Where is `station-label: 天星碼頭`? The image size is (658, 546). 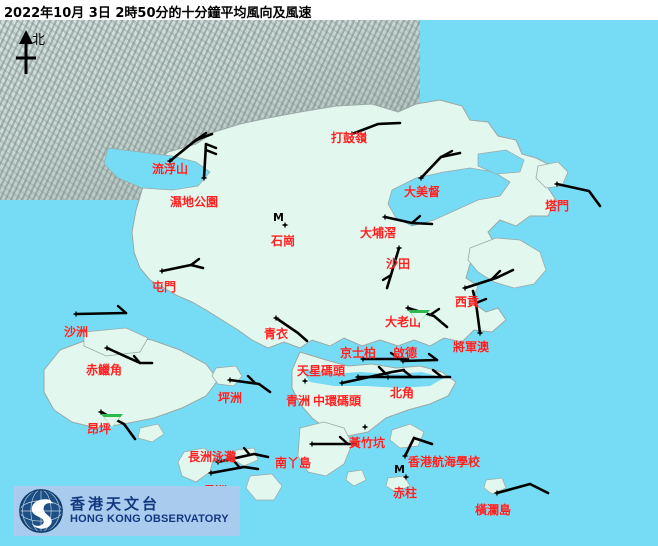 station-label: 天星碼頭 is located at coordinates (321, 371).